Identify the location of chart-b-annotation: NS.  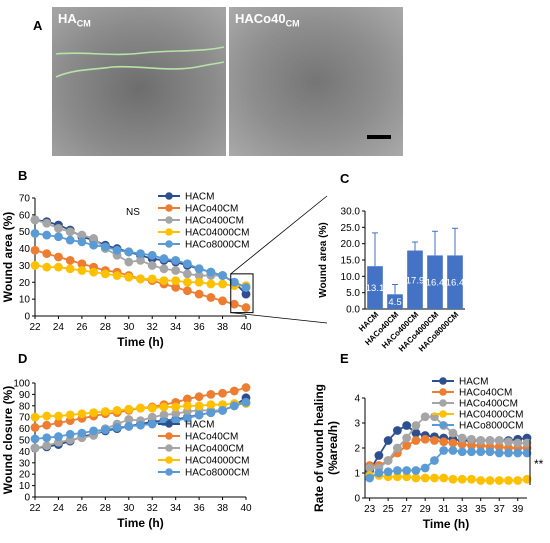
(133, 212).